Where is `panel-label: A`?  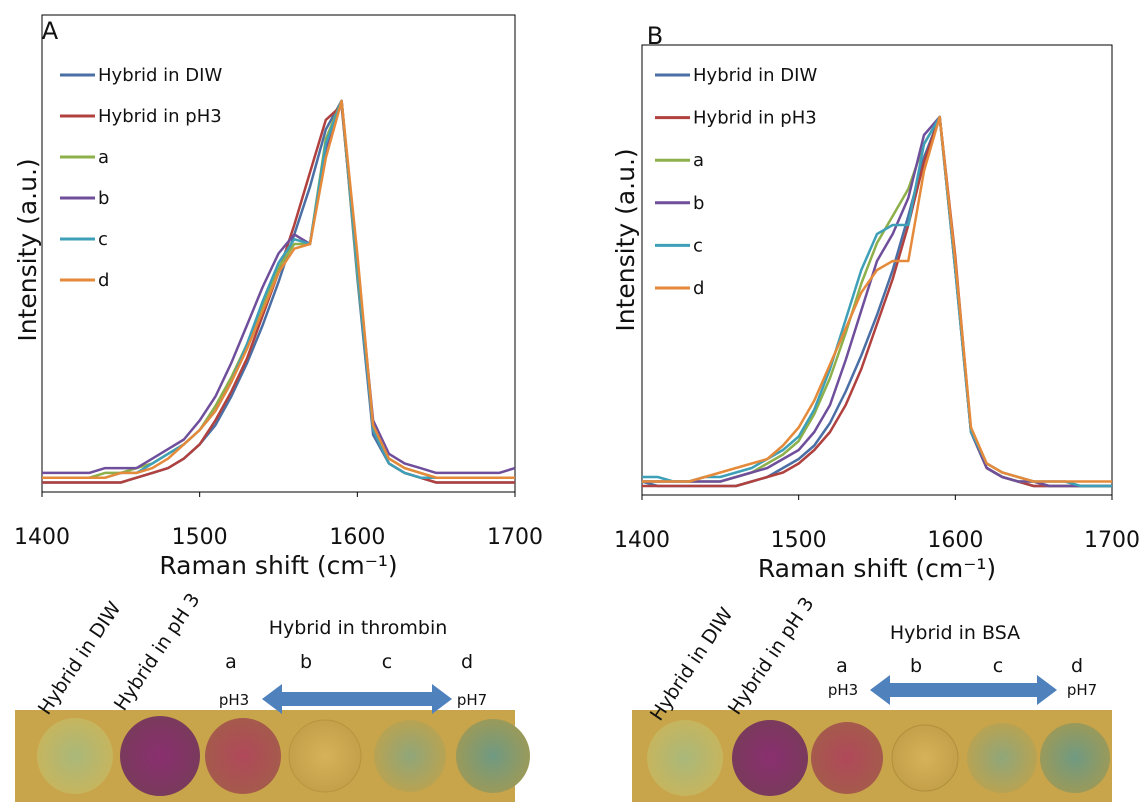 panel-label: A is located at coordinates (50, 31).